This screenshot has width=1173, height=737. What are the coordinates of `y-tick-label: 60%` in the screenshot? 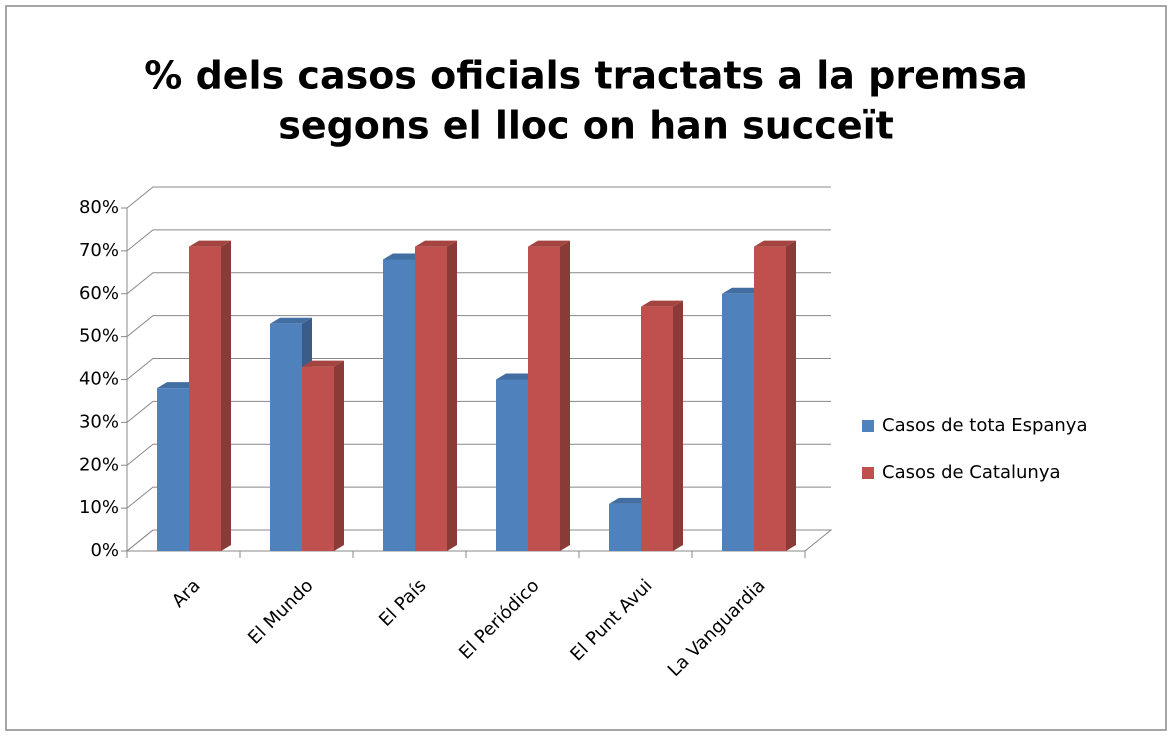 It's located at (99, 293).